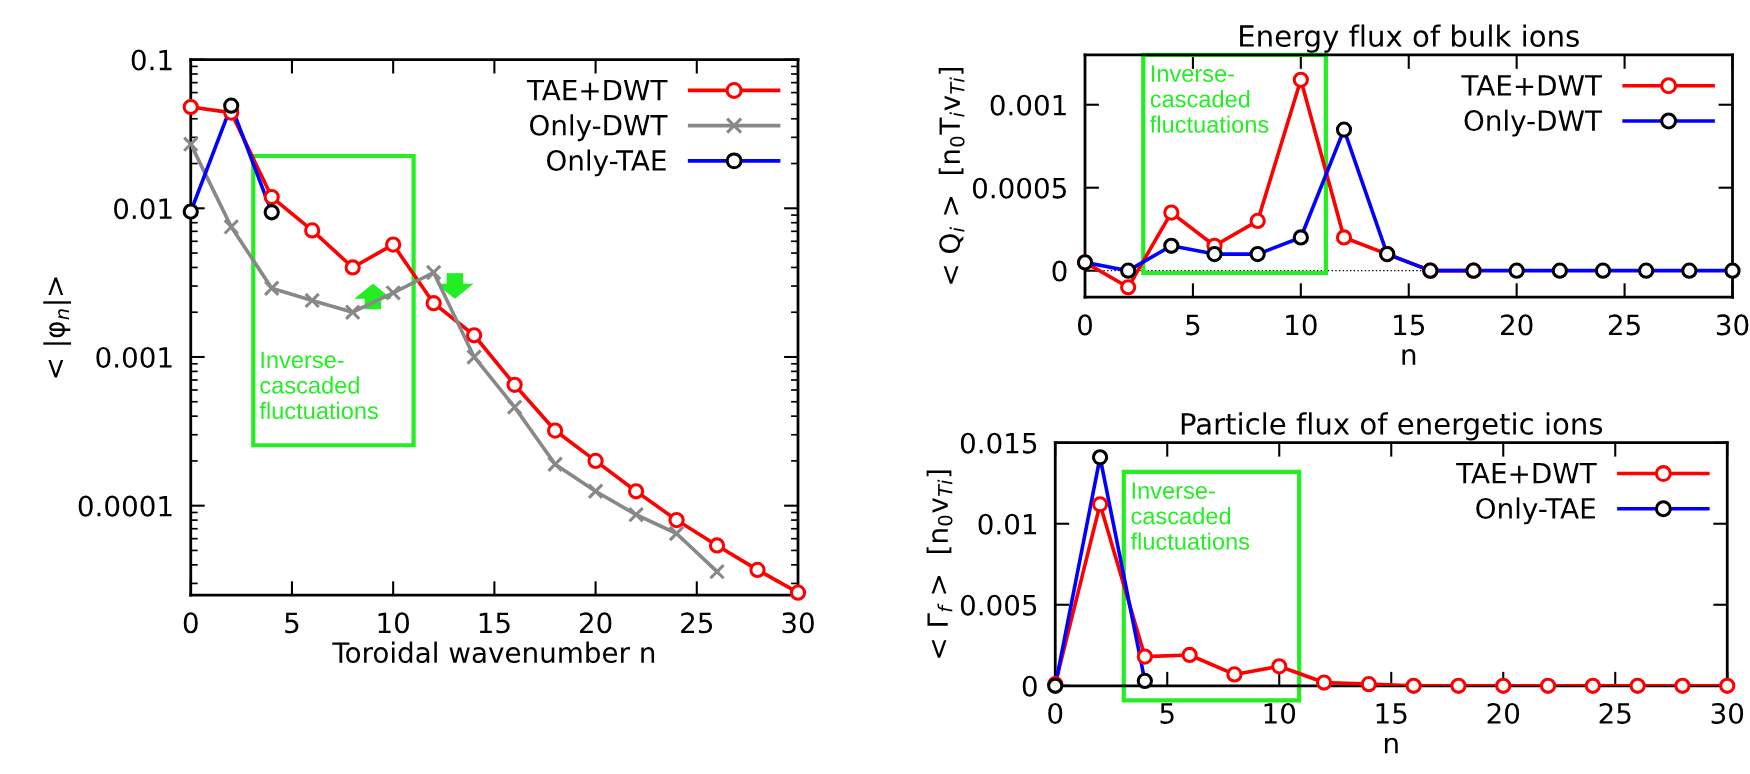 The height and width of the screenshot is (774, 1750). What do you see at coordinates (125, 506) in the screenshot?
I see `y-tick-label: 0.0001` at bounding box center [125, 506].